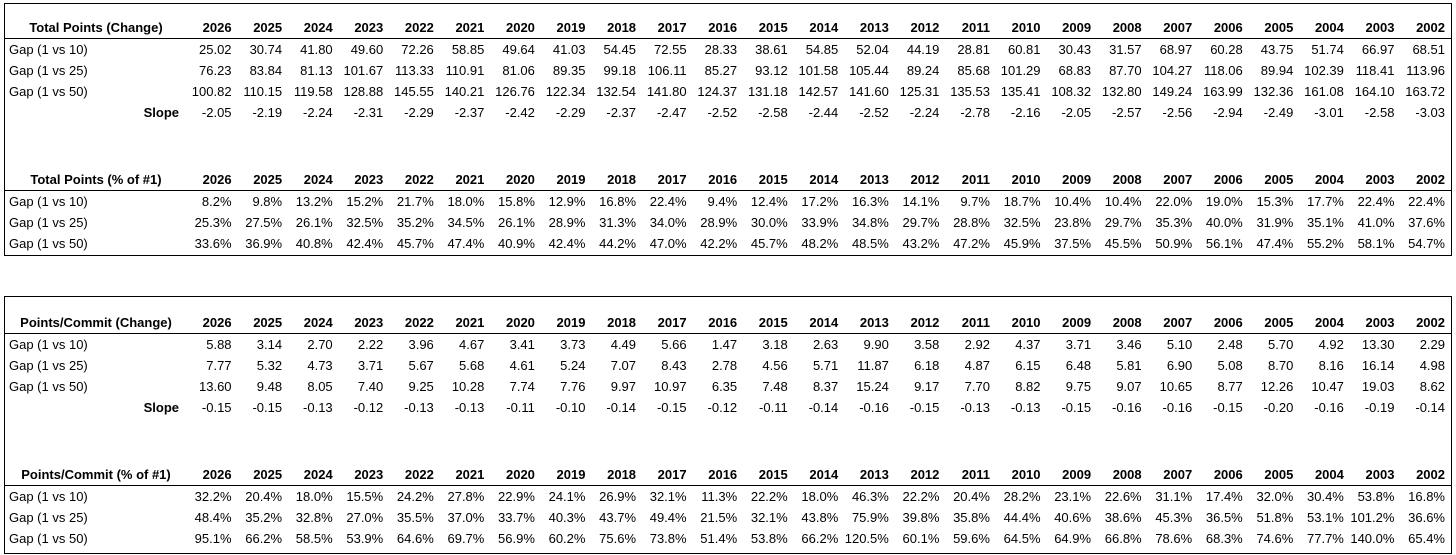 The height and width of the screenshot is (555, 1456). Describe the element at coordinates (1426, 496) in the screenshot. I see `cell-value: 16.8%` at that location.